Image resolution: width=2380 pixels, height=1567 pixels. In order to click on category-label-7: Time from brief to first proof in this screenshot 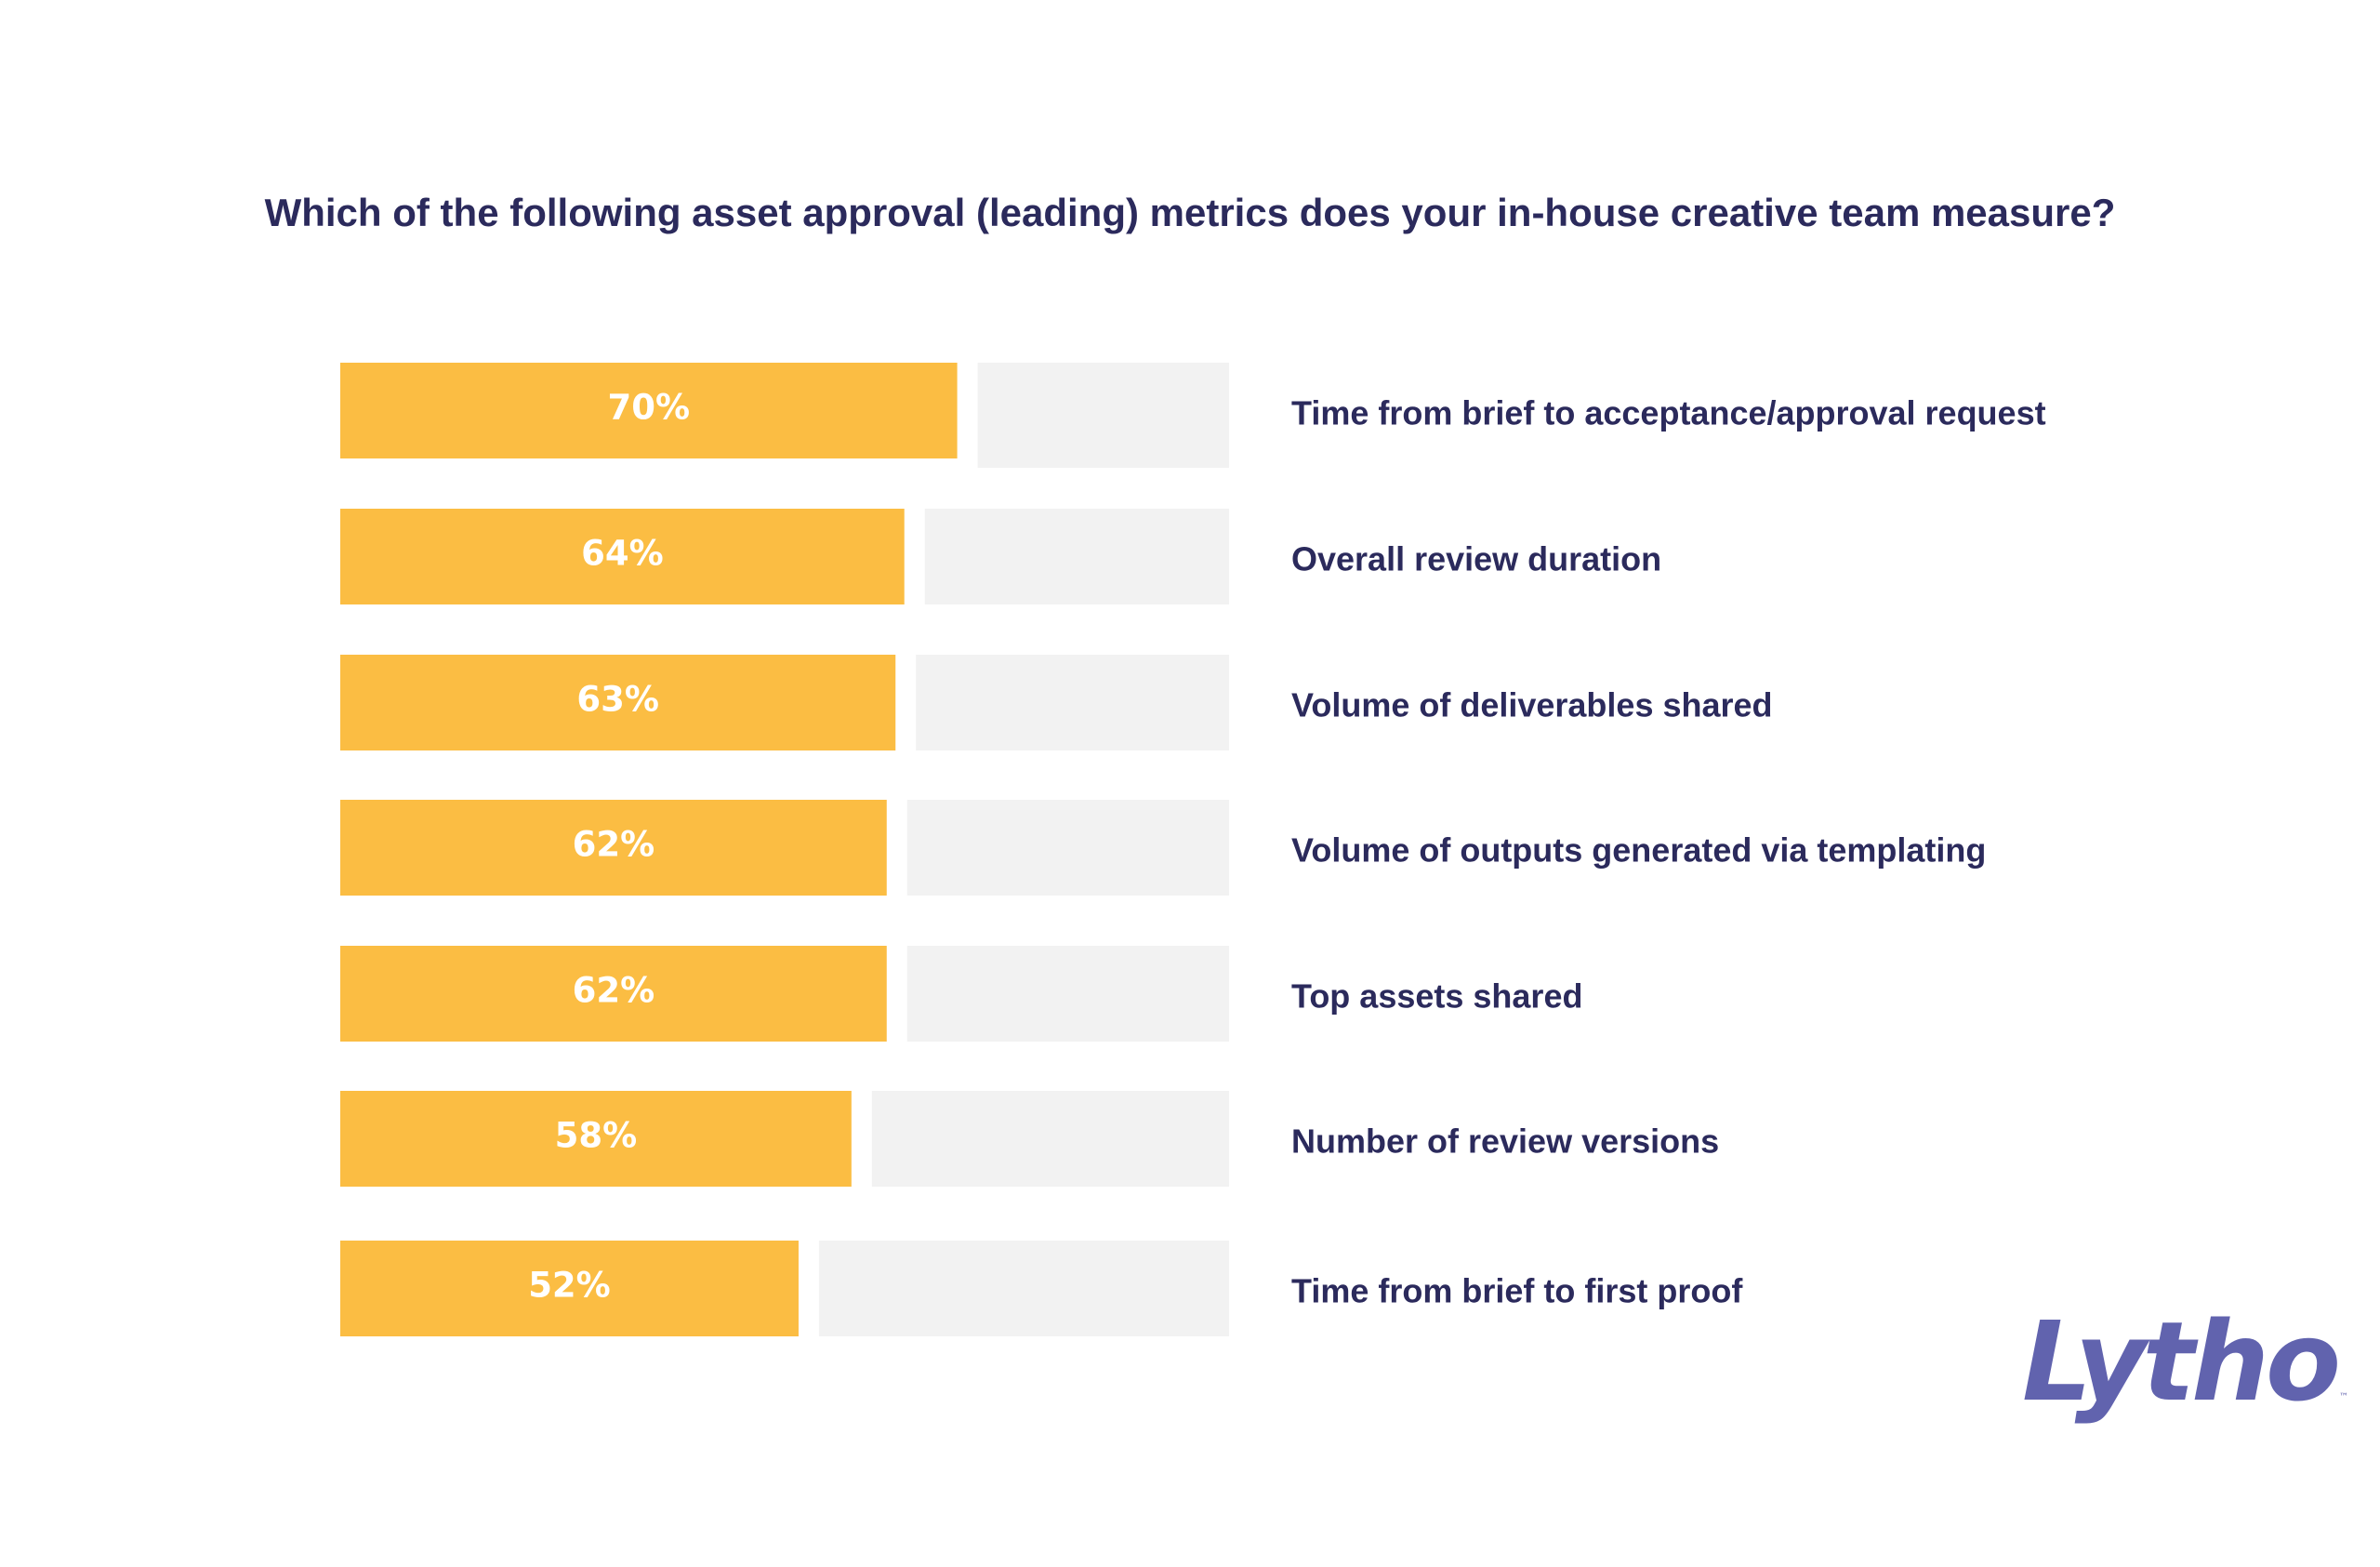, I will do `click(1517, 1291)`.